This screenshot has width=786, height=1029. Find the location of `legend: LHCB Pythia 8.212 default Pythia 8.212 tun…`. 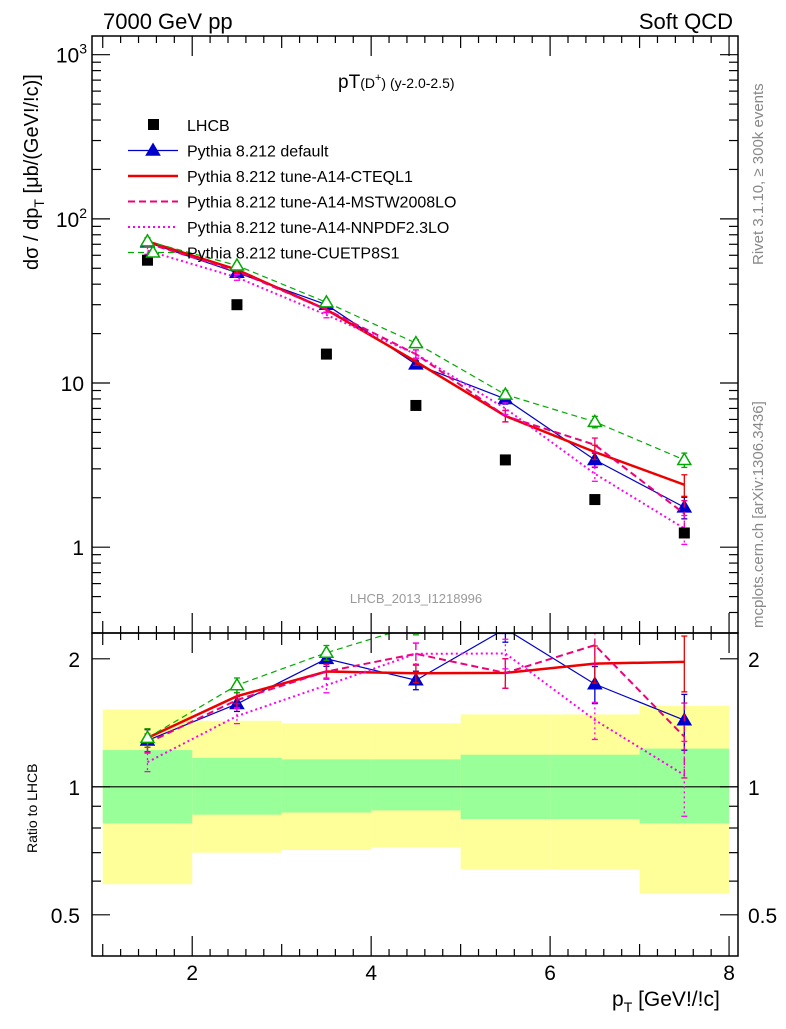

legend: LHCB Pythia 8.212 default Pythia 8.212 tun… is located at coordinates (292, 190).